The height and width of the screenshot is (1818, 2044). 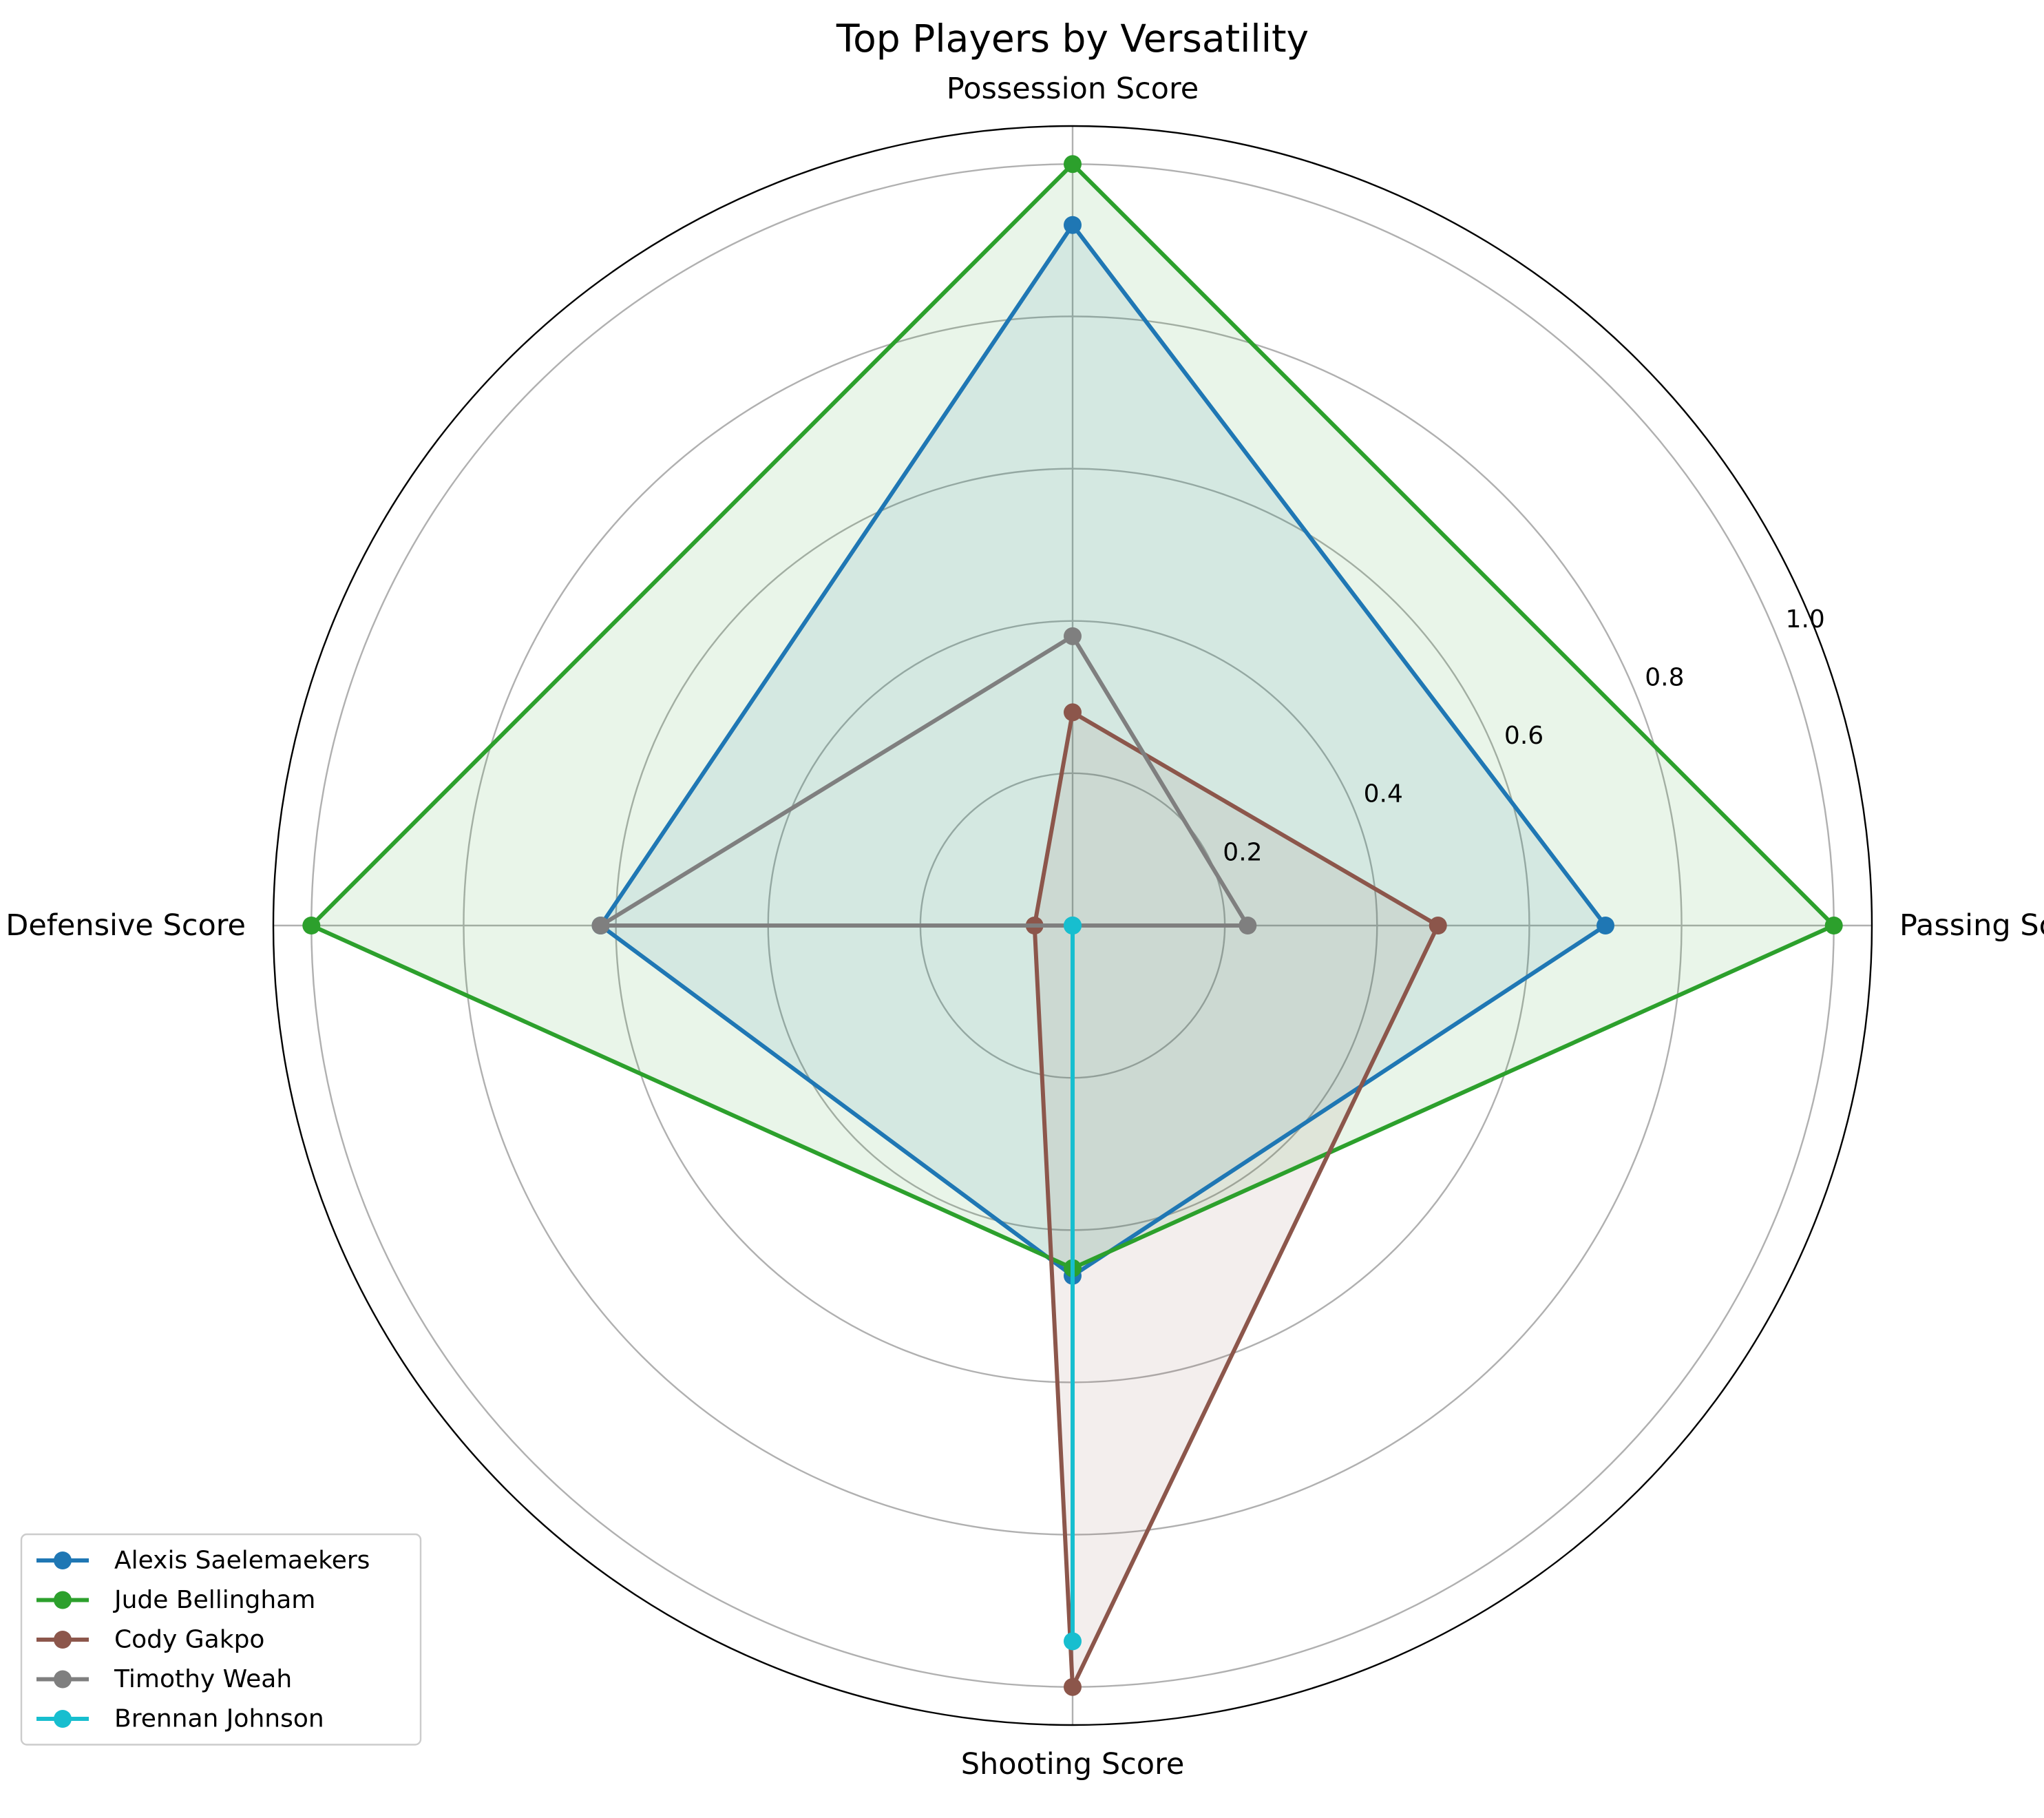 I want to click on legend-entry-4: Brennan Johnson, so click(x=180, y=1719).